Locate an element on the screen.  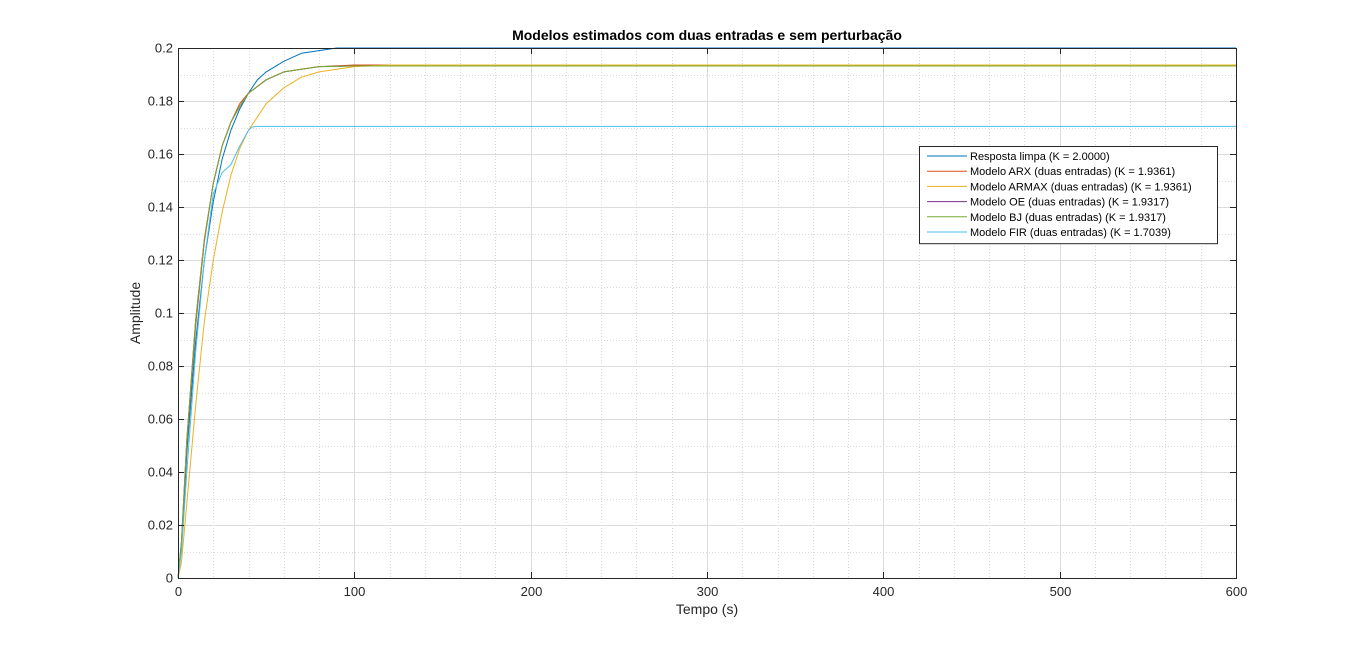
legend-box is located at coordinates (1068, 195).